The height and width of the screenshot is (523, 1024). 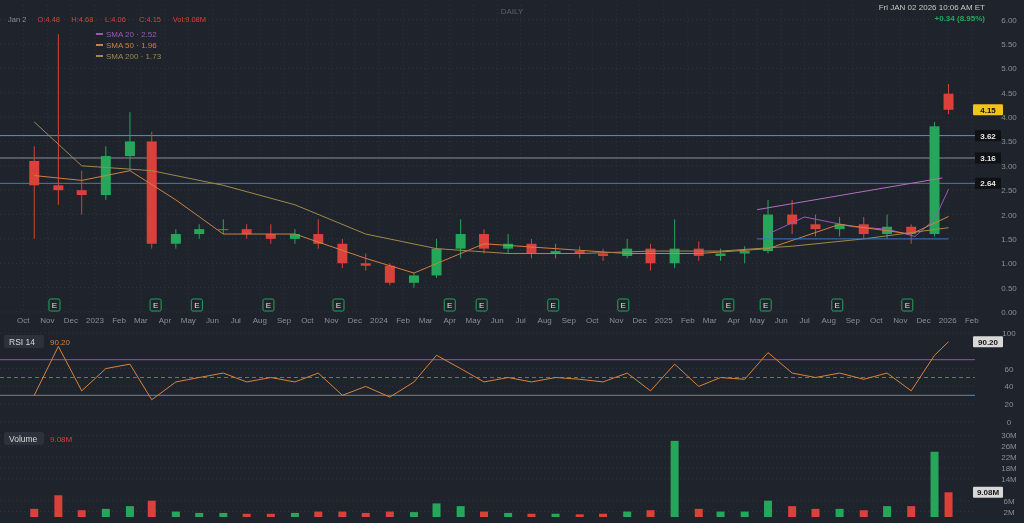 What do you see at coordinates (61, 439) in the screenshot?
I see `annotation: 9.08M` at bounding box center [61, 439].